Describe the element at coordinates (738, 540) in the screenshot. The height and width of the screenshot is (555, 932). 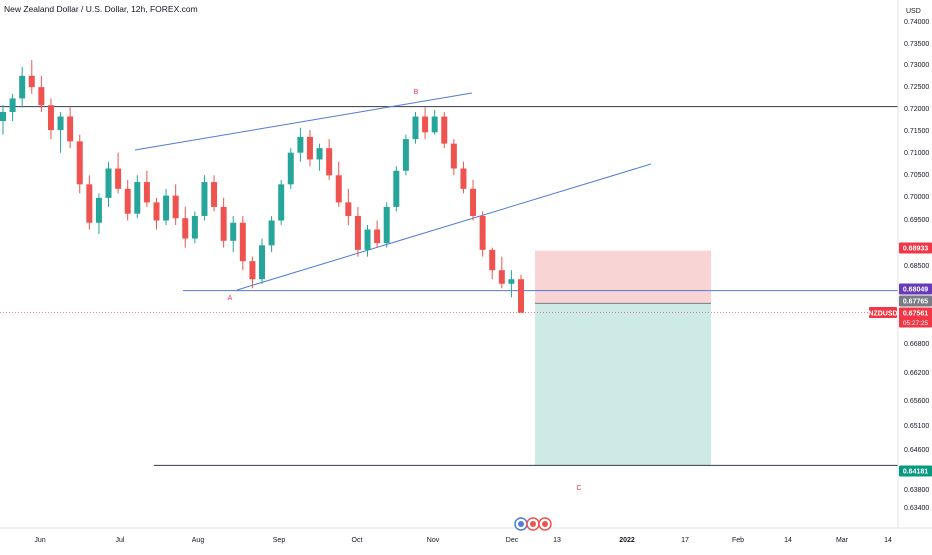
I see `time-tick-label: Feb` at that location.